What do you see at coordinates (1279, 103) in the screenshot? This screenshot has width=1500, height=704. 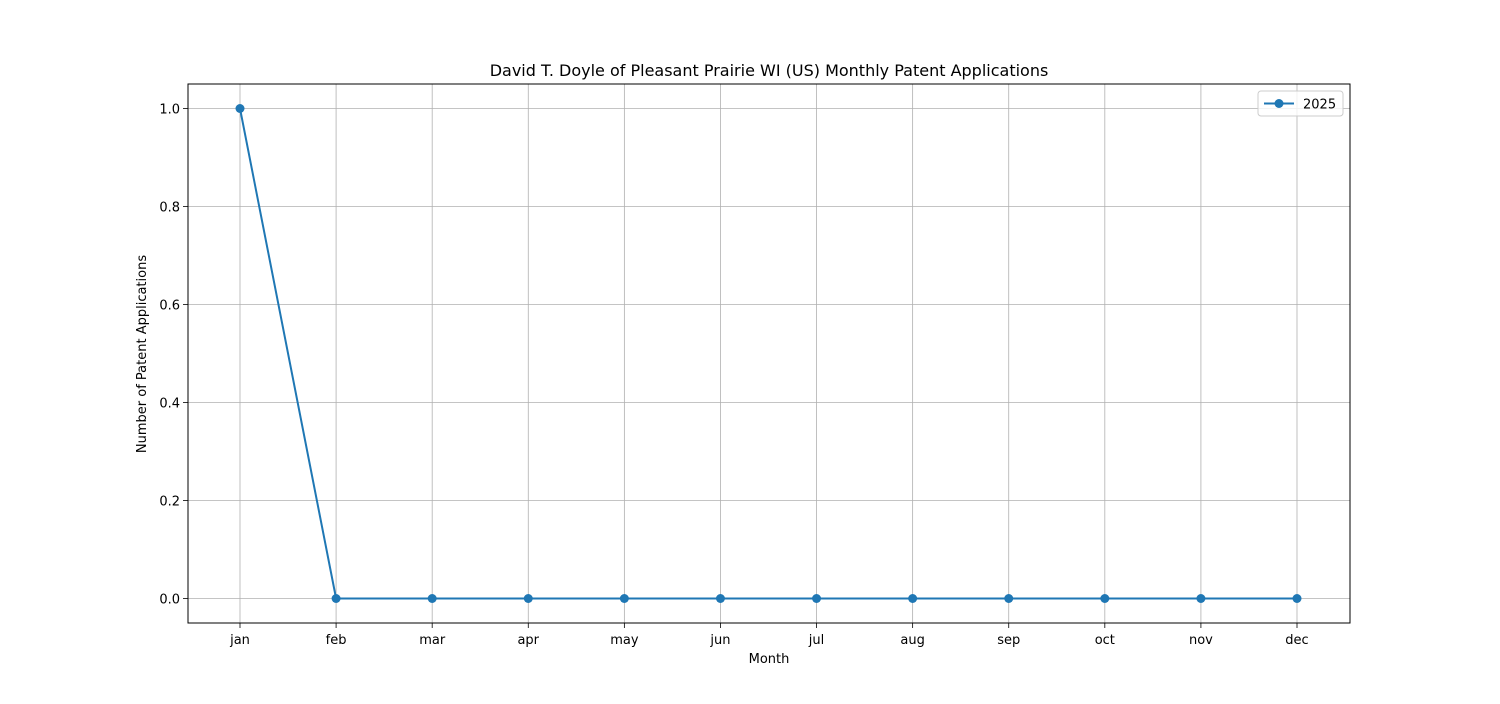 I see `legend-marker` at bounding box center [1279, 103].